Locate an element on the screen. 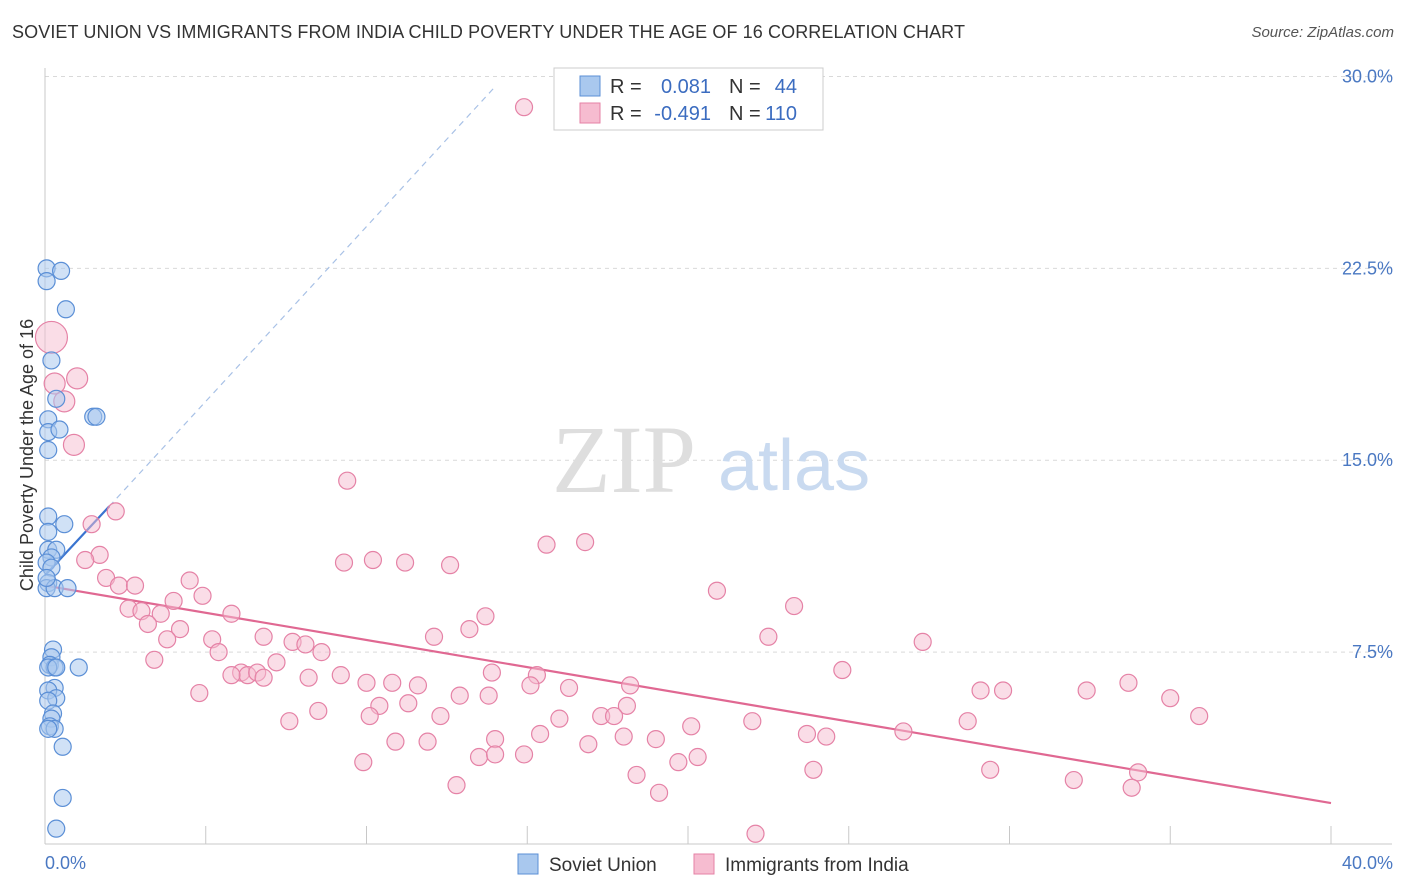  series-legend: Soviet Union Immigrants from India is located at coordinates (713, 864).